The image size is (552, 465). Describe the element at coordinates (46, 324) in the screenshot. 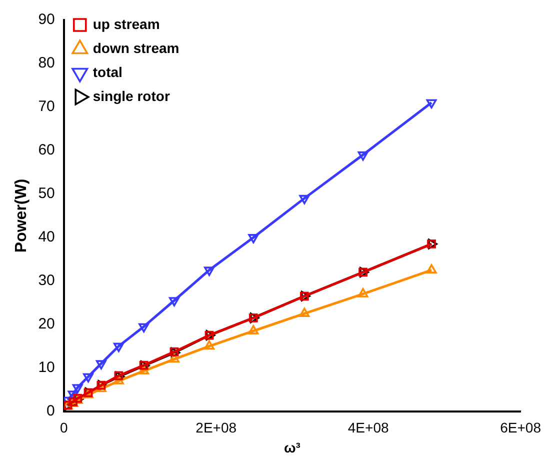

I see `y-tick-label: 20` at that location.